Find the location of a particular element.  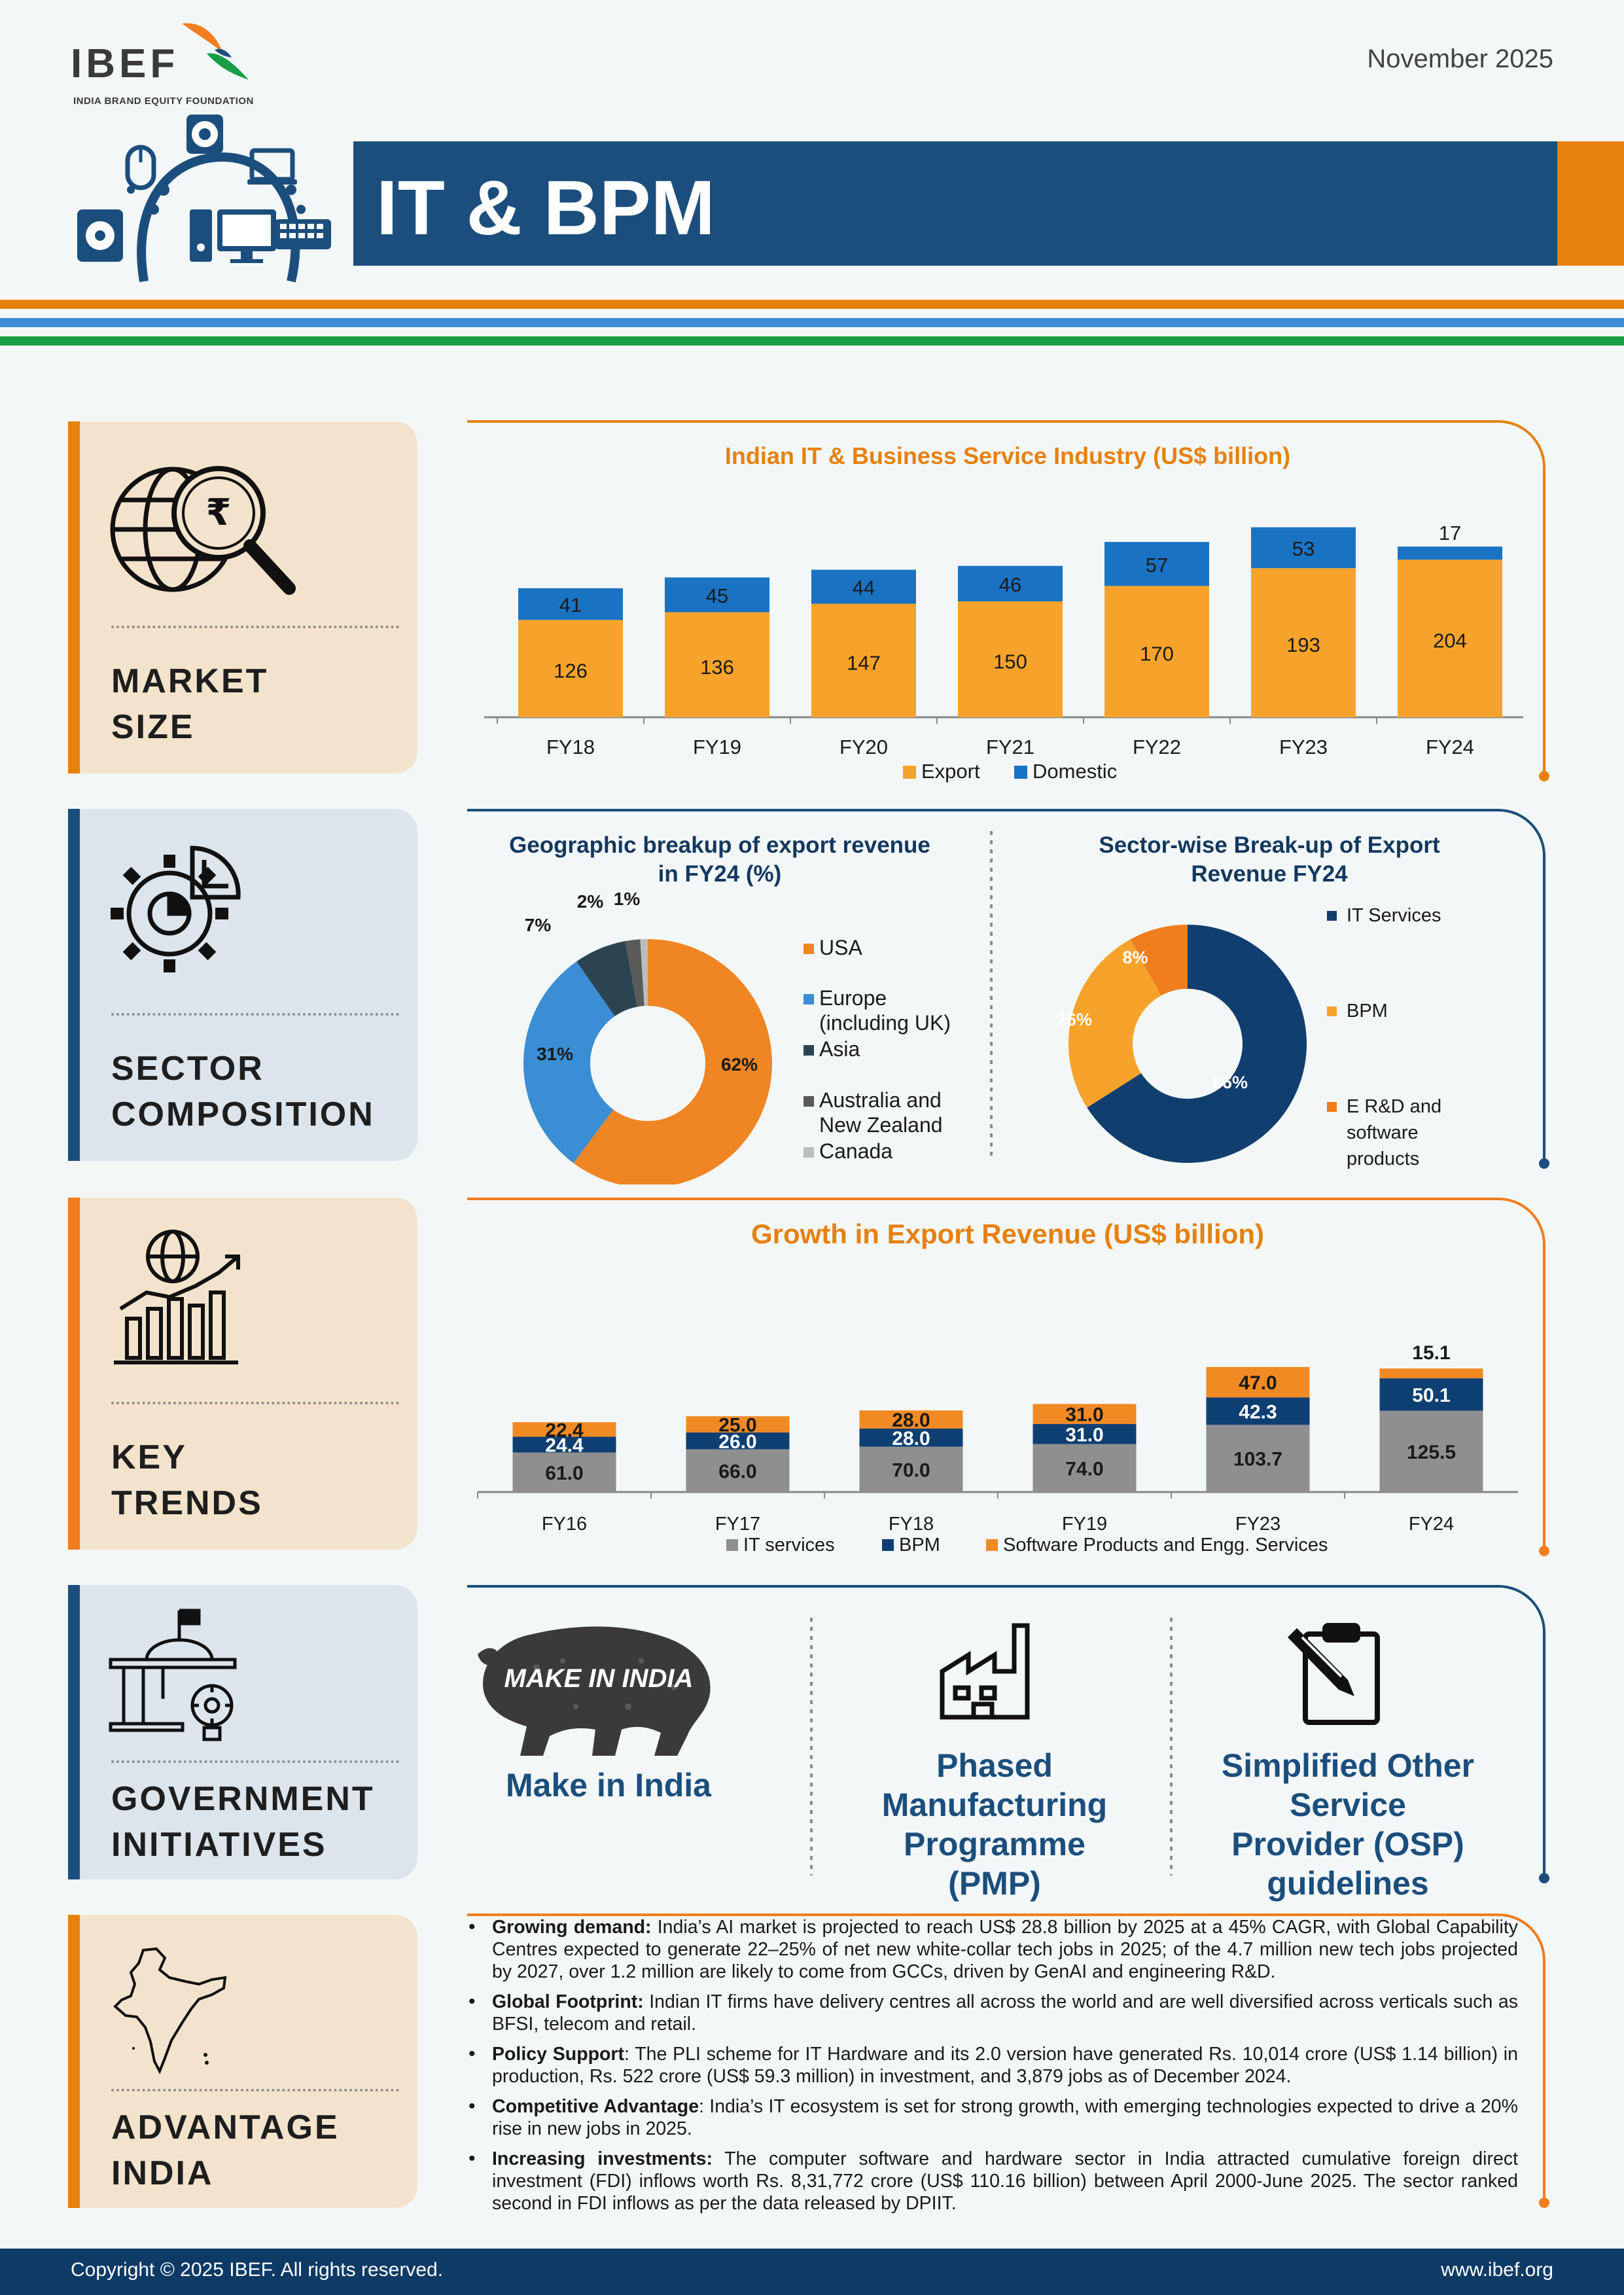

legend-label: New Zealand is located at coordinates (881, 1125).